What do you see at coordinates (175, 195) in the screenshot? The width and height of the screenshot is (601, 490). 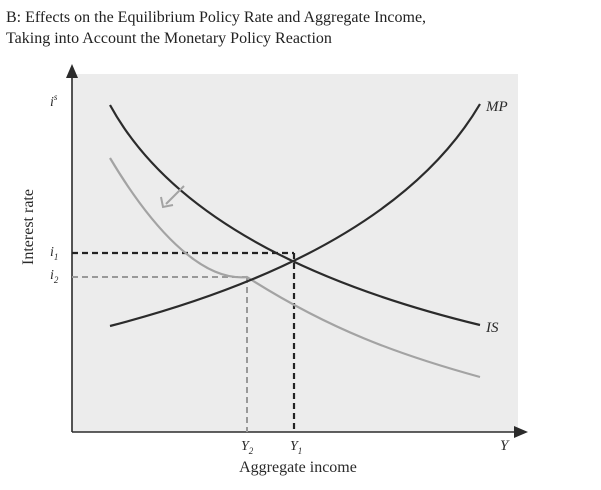 I see `shift-arrow-line` at bounding box center [175, 195].